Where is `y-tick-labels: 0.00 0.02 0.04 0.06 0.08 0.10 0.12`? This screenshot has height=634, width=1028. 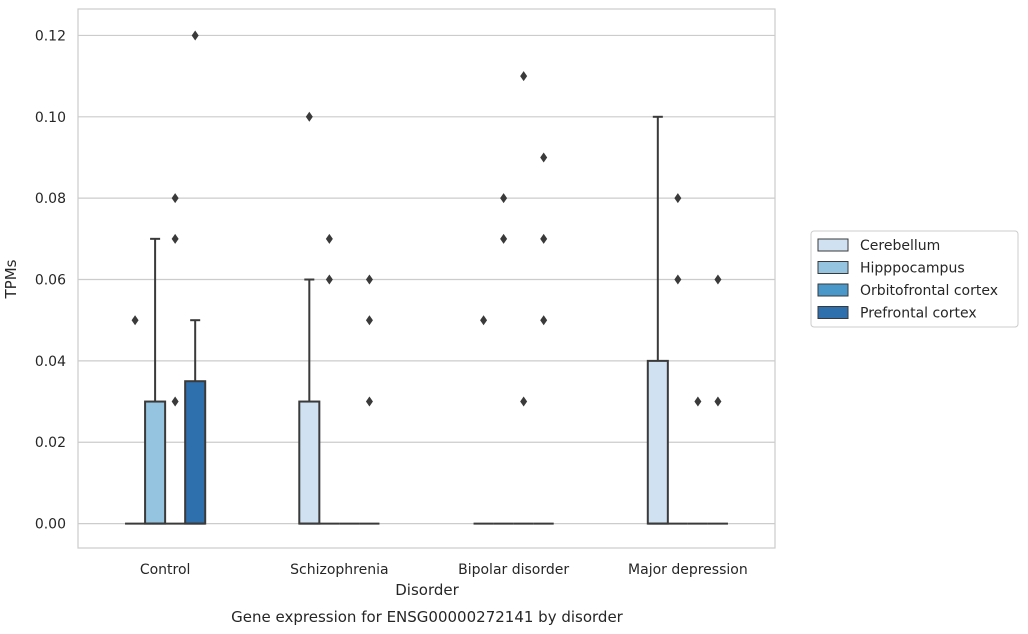
y-tick-labels: 0.00 0.02 0.04 0.06 0.08 0.10 0.12 is located at coordinates (50, 280).